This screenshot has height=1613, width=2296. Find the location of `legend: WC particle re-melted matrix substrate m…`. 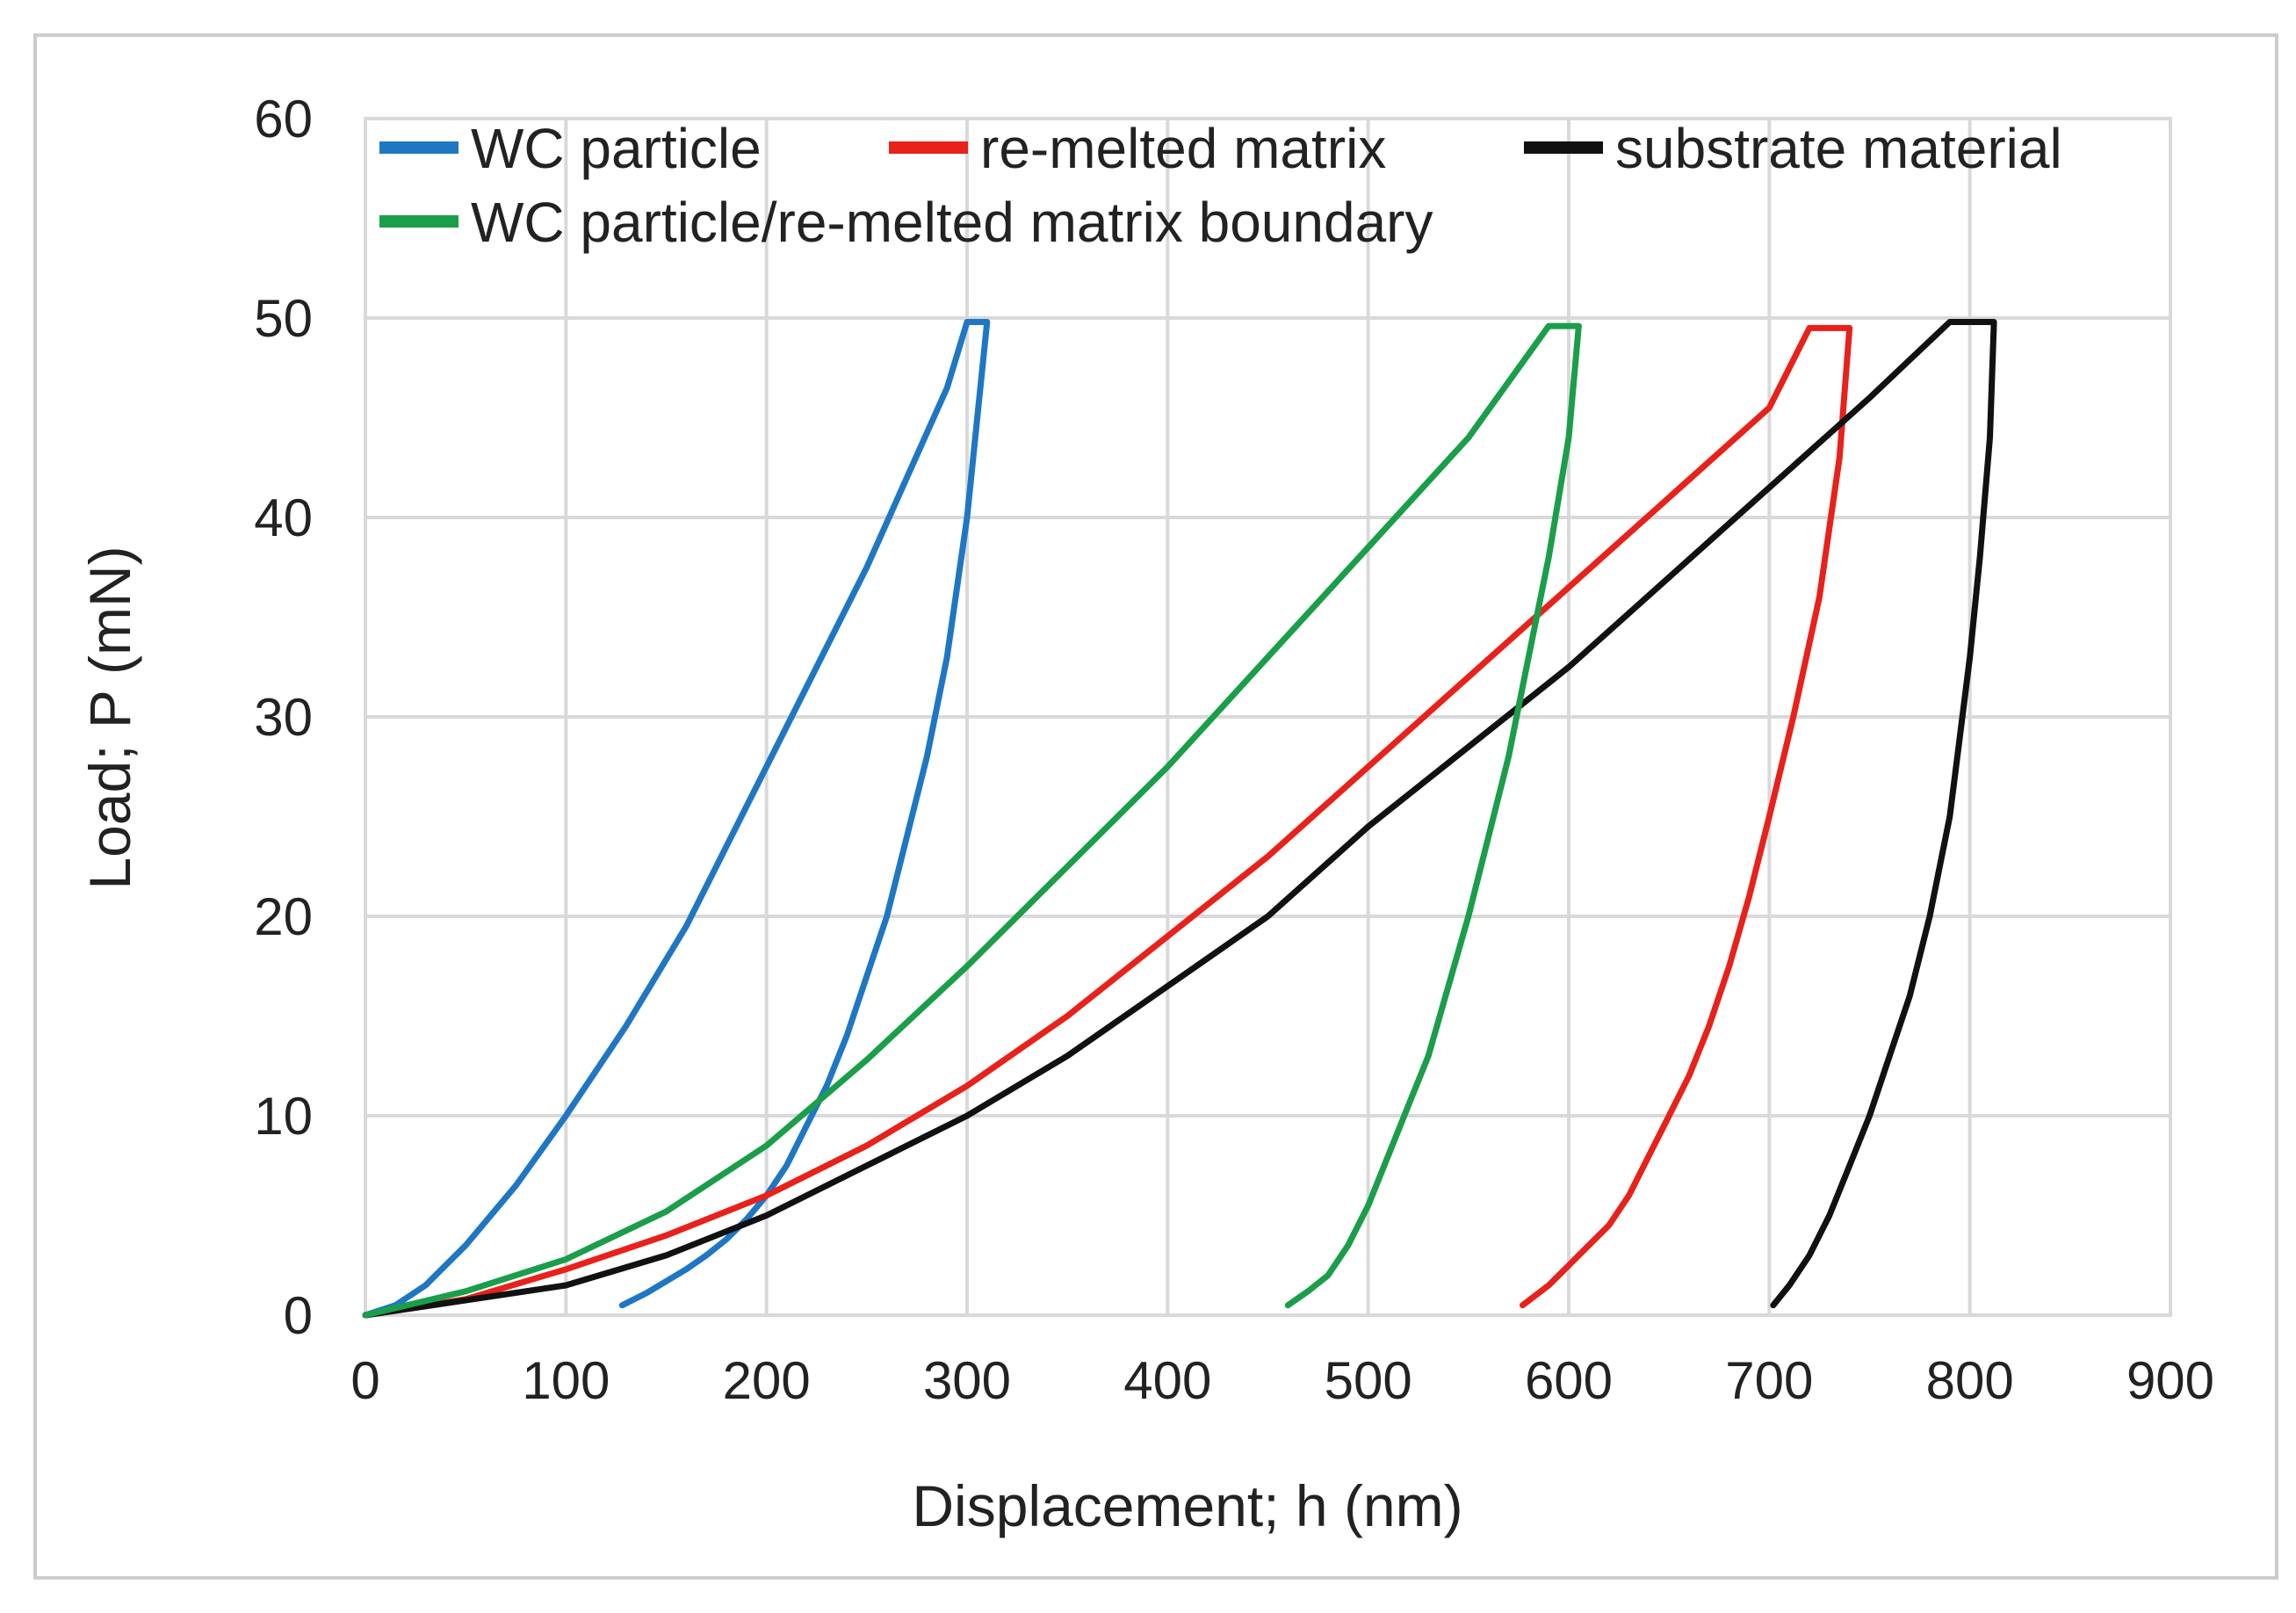

legend: WC particle re-melted matrix substrate m… is located at coordinates (1221, 185).